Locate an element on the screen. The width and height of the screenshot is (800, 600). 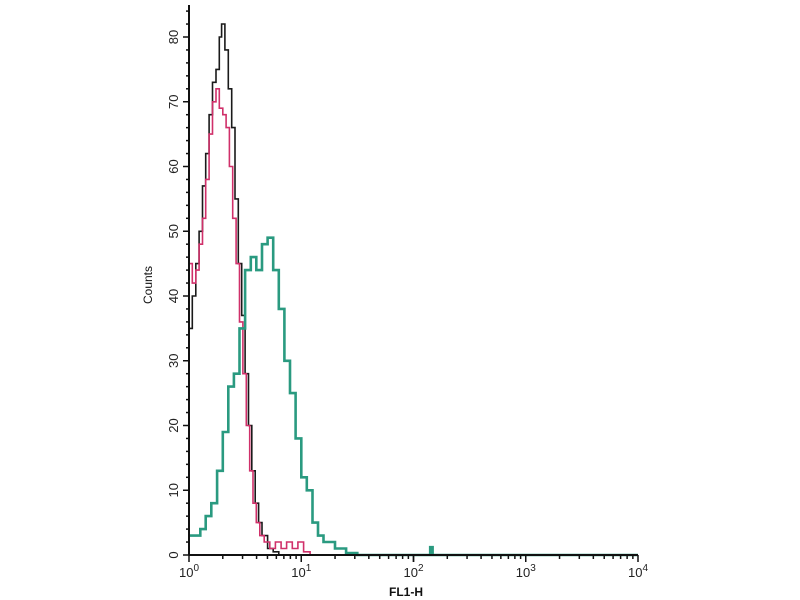
x-tick-label: 10³ is located at coordinates (526, 571).